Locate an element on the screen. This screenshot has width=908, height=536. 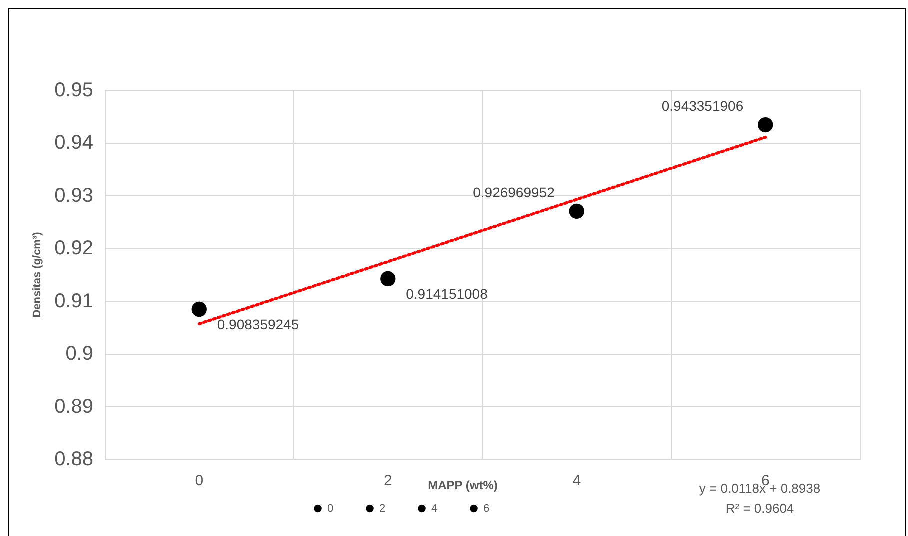
y-axis-title: Densitas (g/cm³) is located at coordinates (38, 275).